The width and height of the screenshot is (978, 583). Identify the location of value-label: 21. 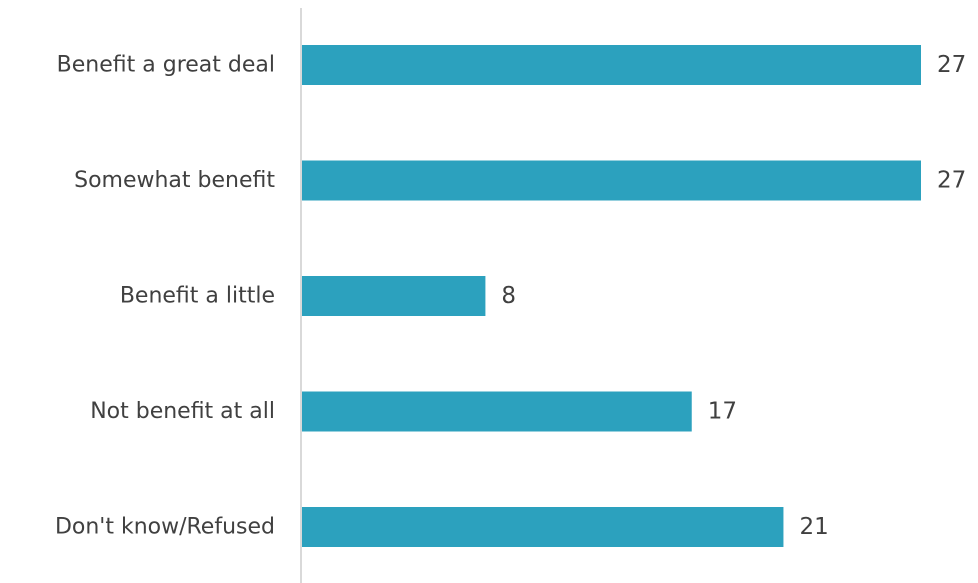
(813, 527).